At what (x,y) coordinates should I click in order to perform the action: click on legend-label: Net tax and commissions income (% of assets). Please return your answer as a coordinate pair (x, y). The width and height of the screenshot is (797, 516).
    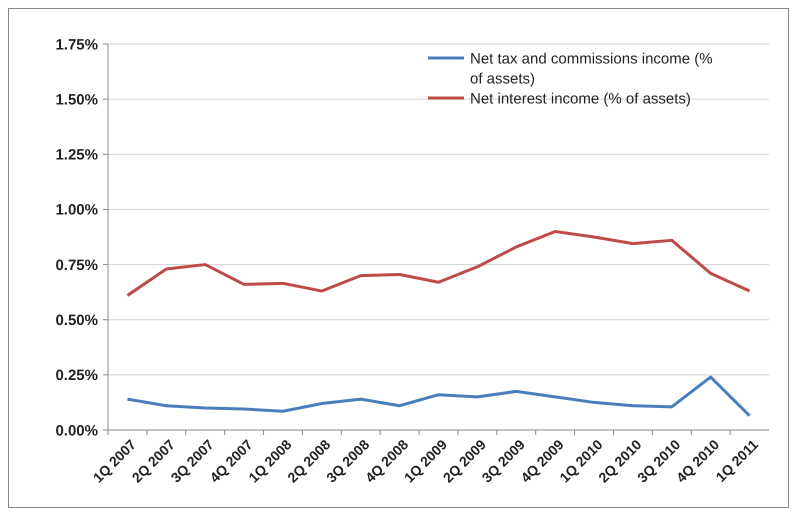
    Looking at the image, I should click on (591, 69).